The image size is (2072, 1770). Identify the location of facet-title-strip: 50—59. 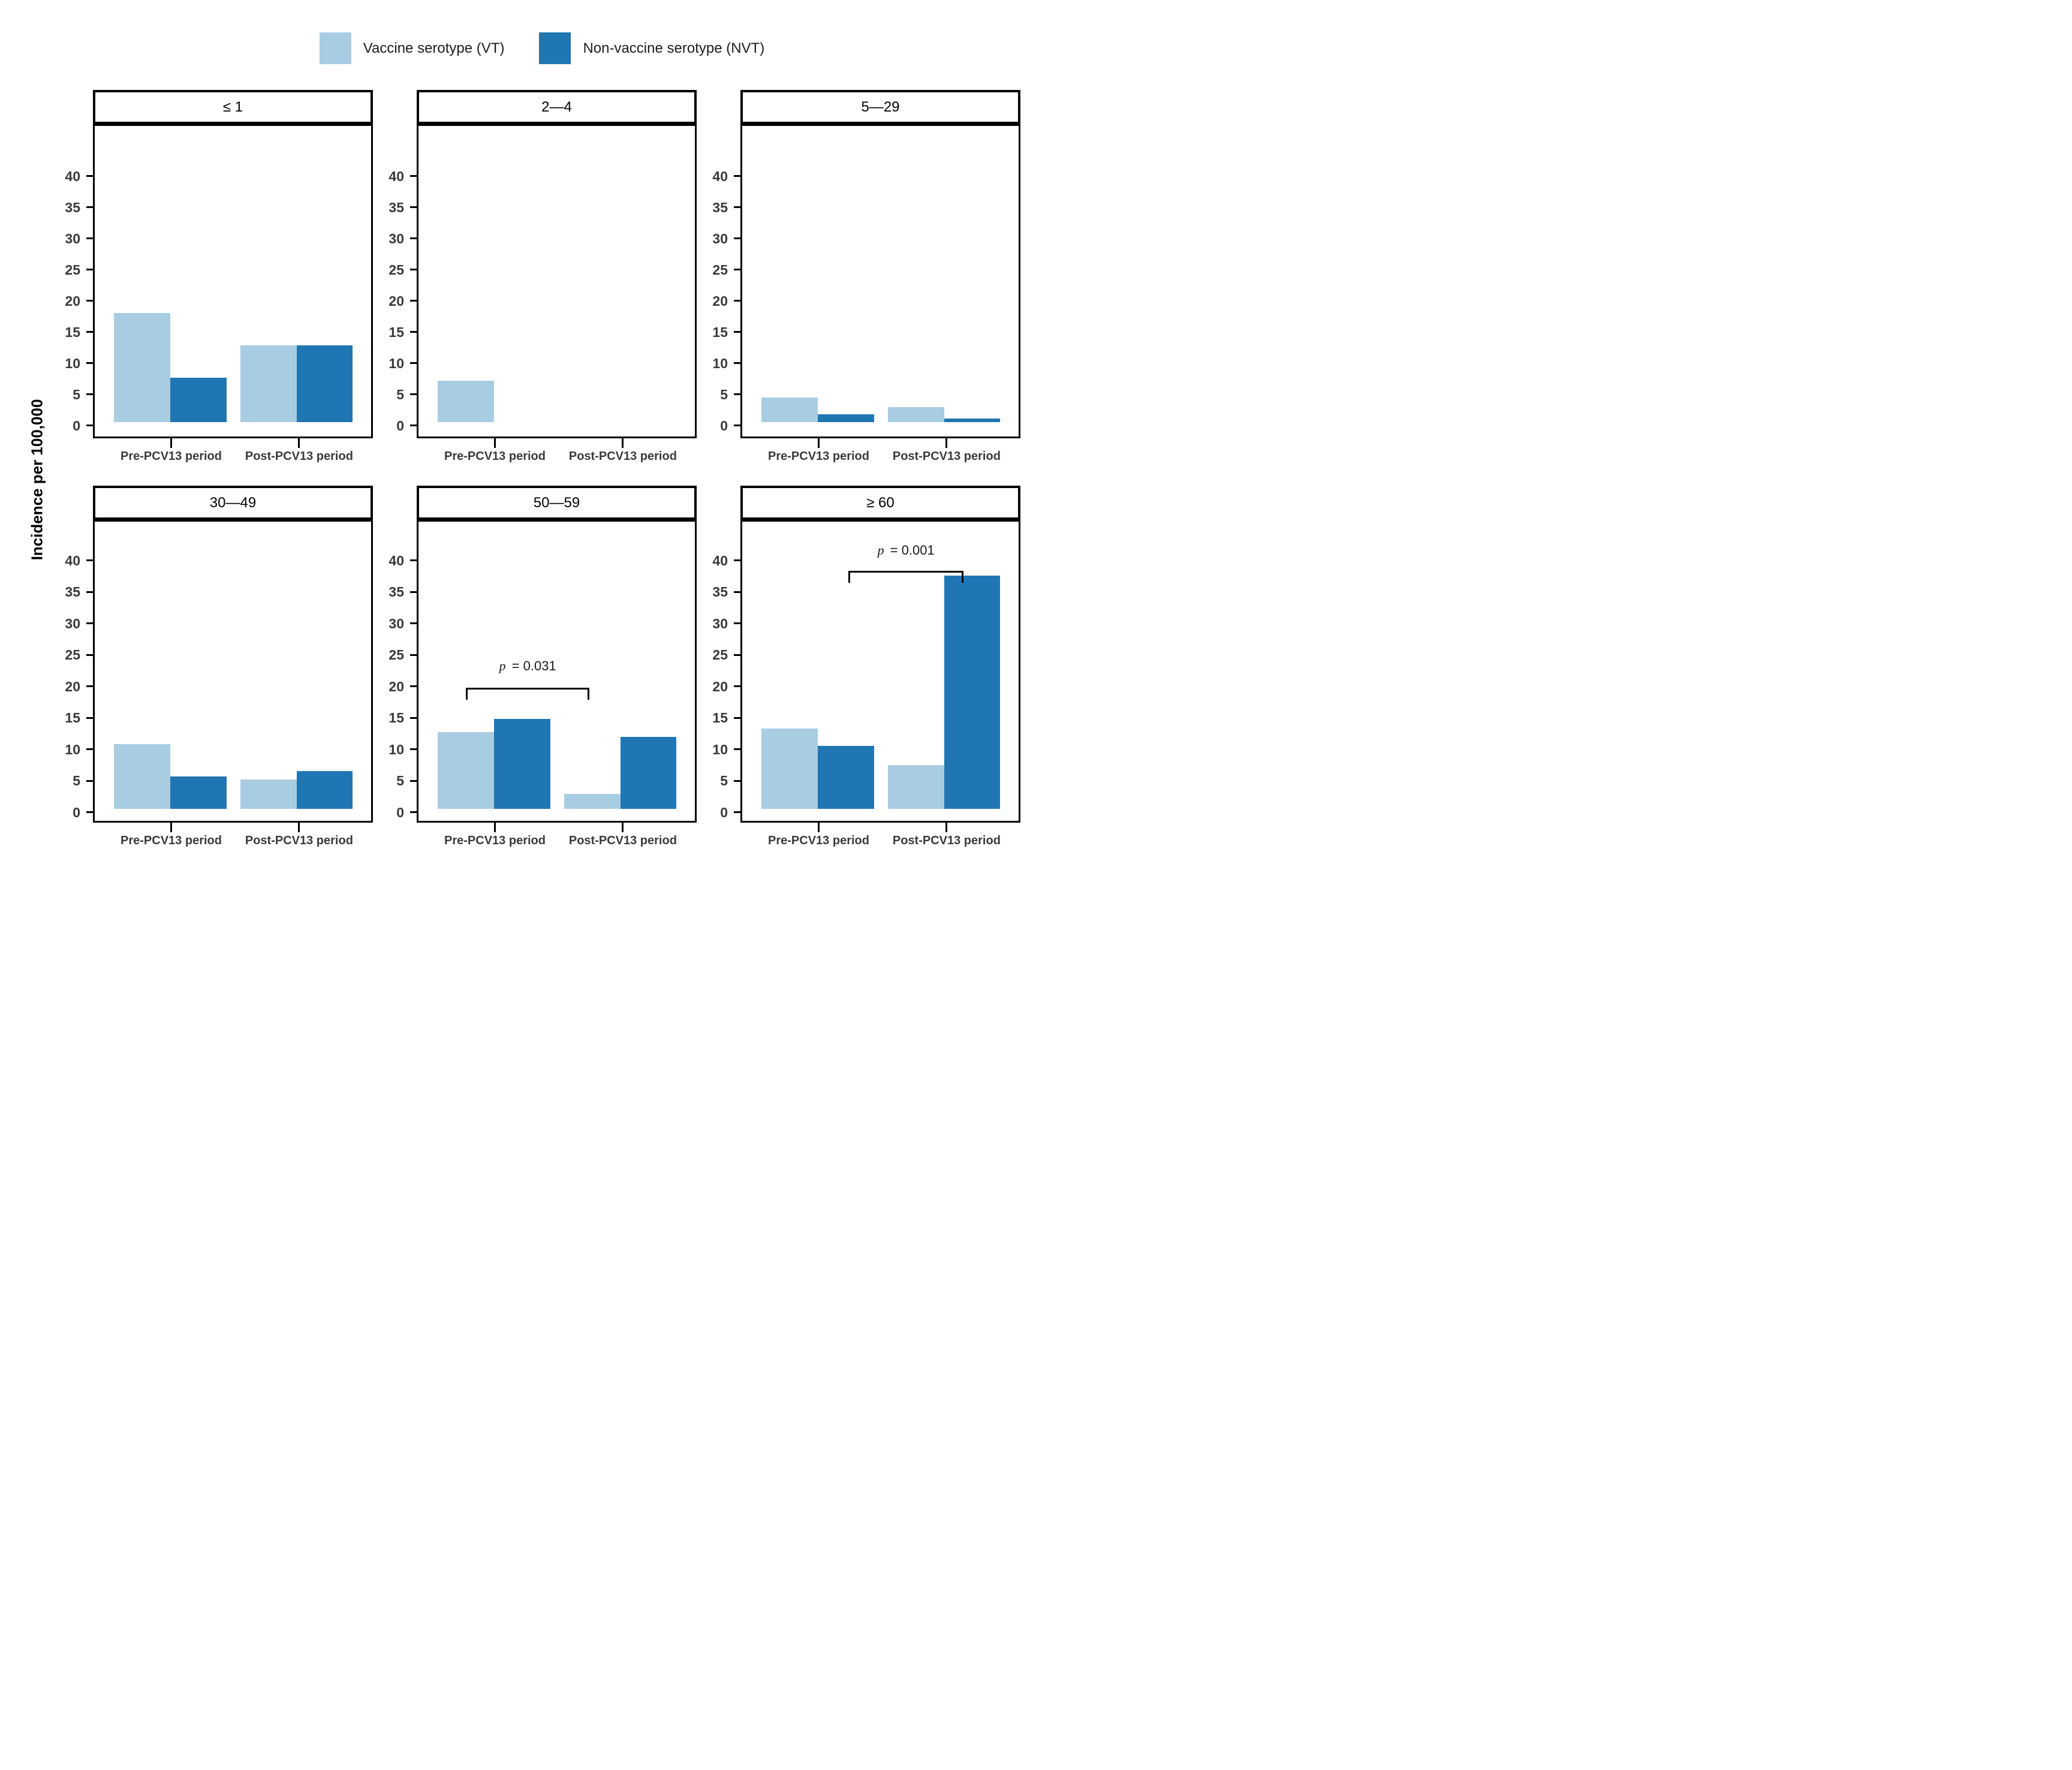
(557, 503).